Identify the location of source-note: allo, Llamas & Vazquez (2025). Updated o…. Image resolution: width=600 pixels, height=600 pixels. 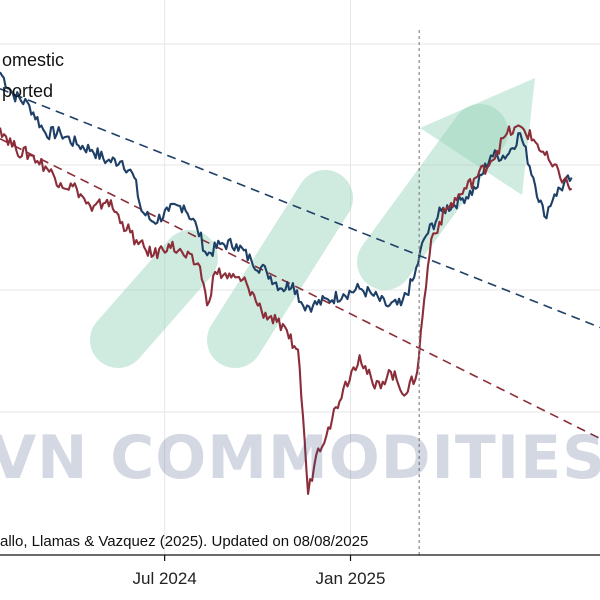
(184, 541).